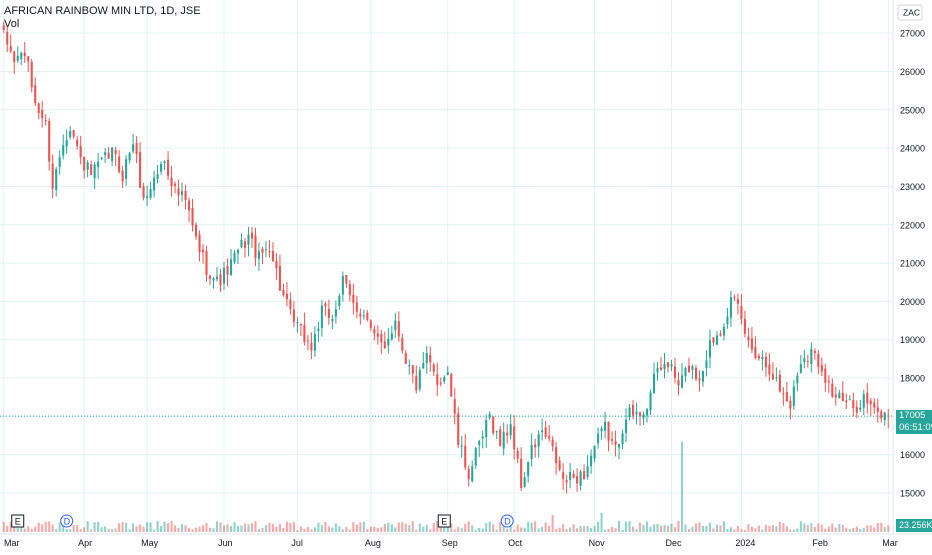 The width and height of the screenshot is (932, 555). Describe the element at coordinates (102, 11) in the screenshot. I see `symbol-title: AFRICAN RAINBOW MIN LTD, 1D, JSE` at that location.